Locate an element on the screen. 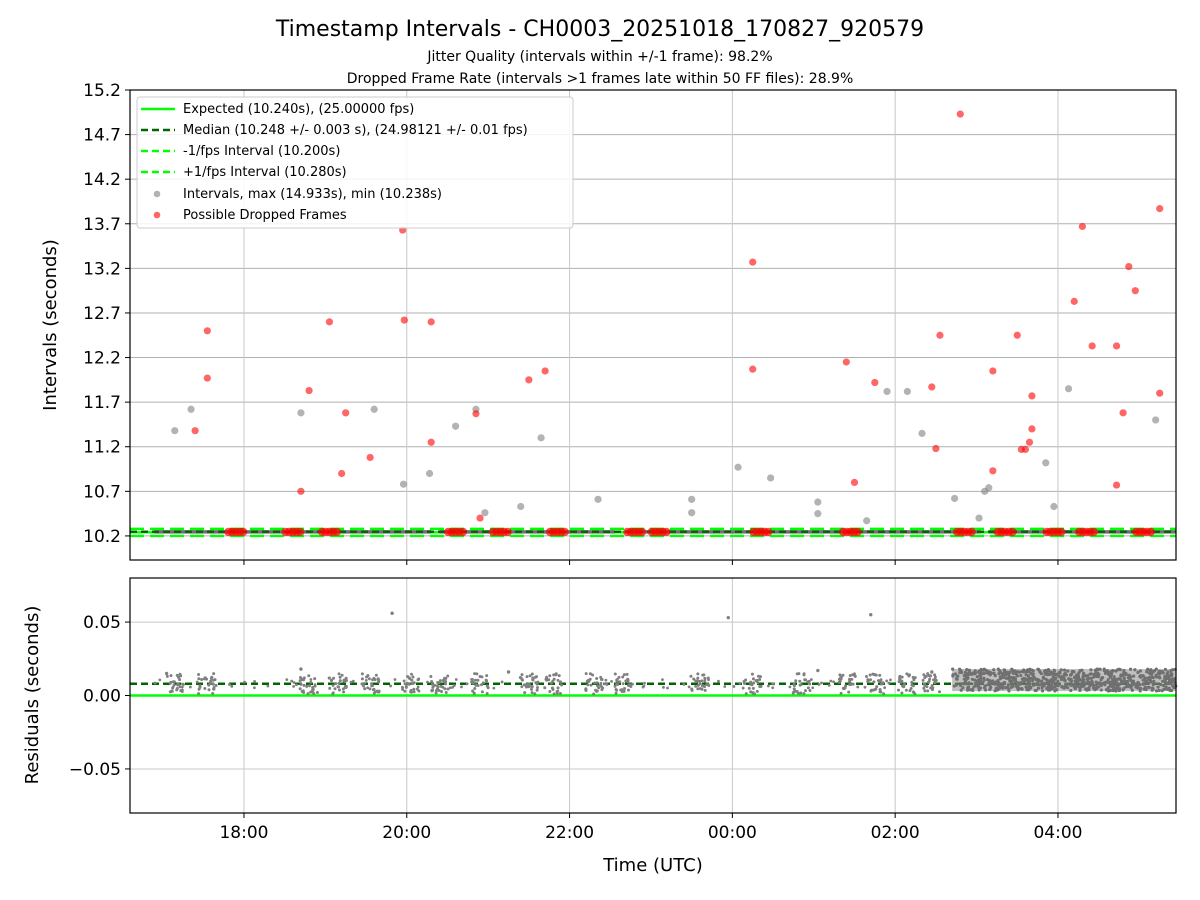 This screenshot has width=1200, height=900. residual-outlier-point is located at coordinates (818, 670).